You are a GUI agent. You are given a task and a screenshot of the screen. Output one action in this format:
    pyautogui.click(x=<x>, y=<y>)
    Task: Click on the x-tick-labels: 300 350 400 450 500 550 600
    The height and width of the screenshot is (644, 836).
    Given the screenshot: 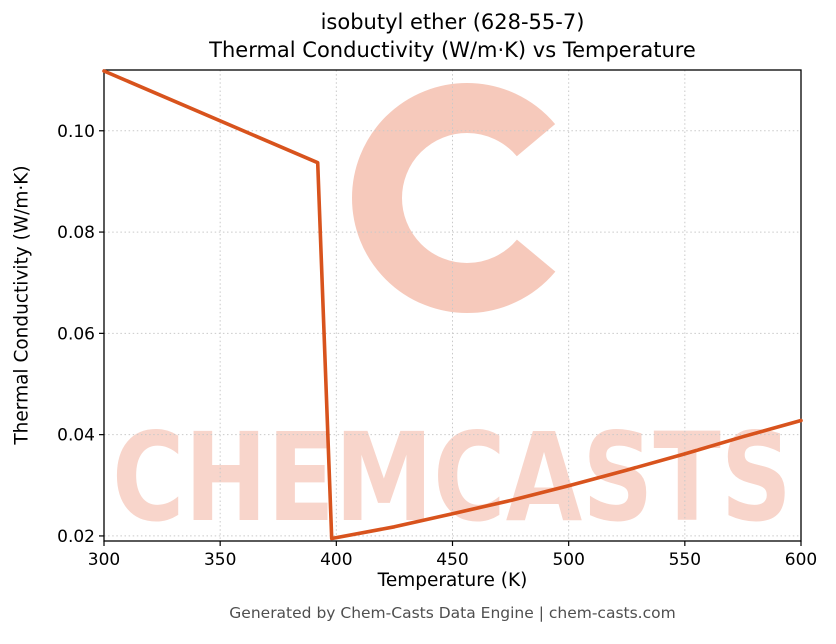 What is the action you would take?
    pyautogui.click(x=452, y=560)
    